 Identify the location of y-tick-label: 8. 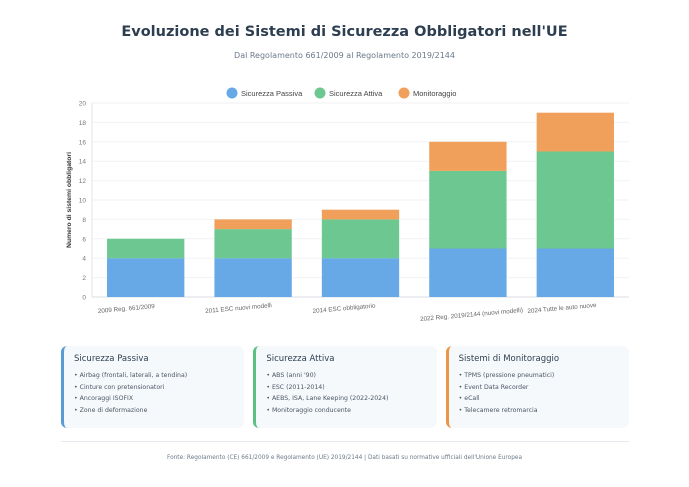
(84, 220).